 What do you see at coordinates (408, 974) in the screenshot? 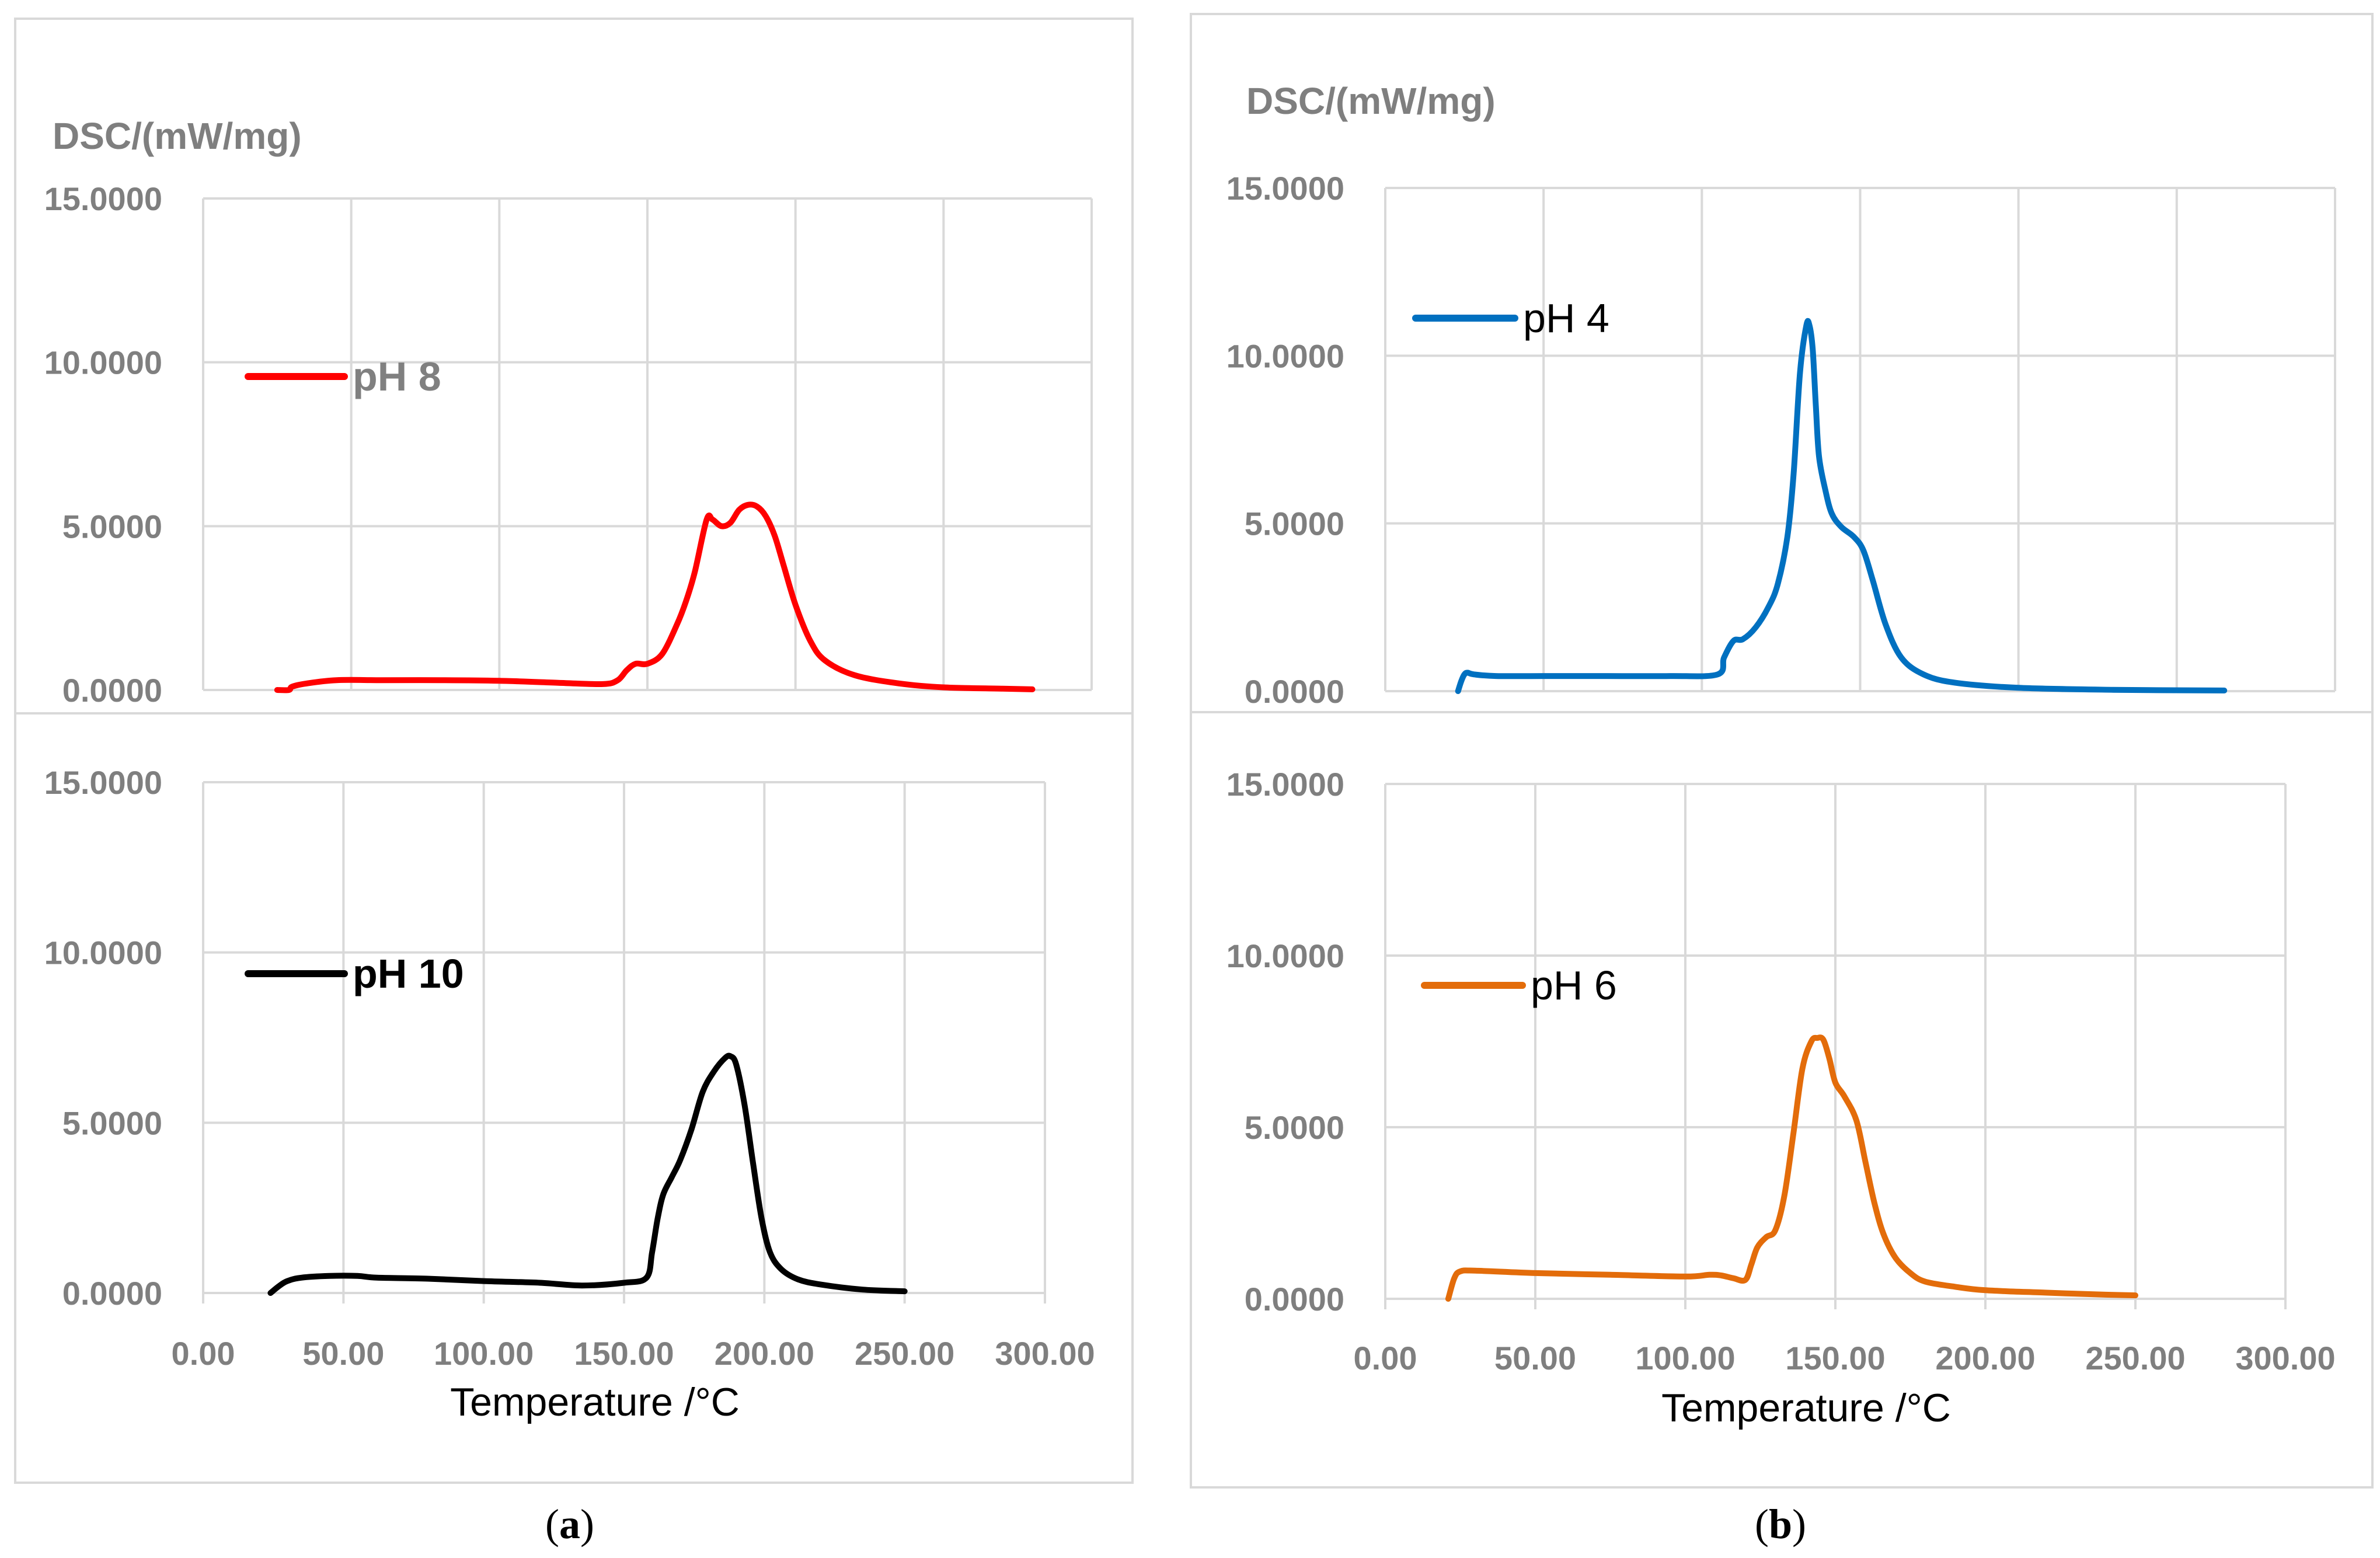
I see `legend-label-ph10: pH 10` at bounding box center [408, 974].